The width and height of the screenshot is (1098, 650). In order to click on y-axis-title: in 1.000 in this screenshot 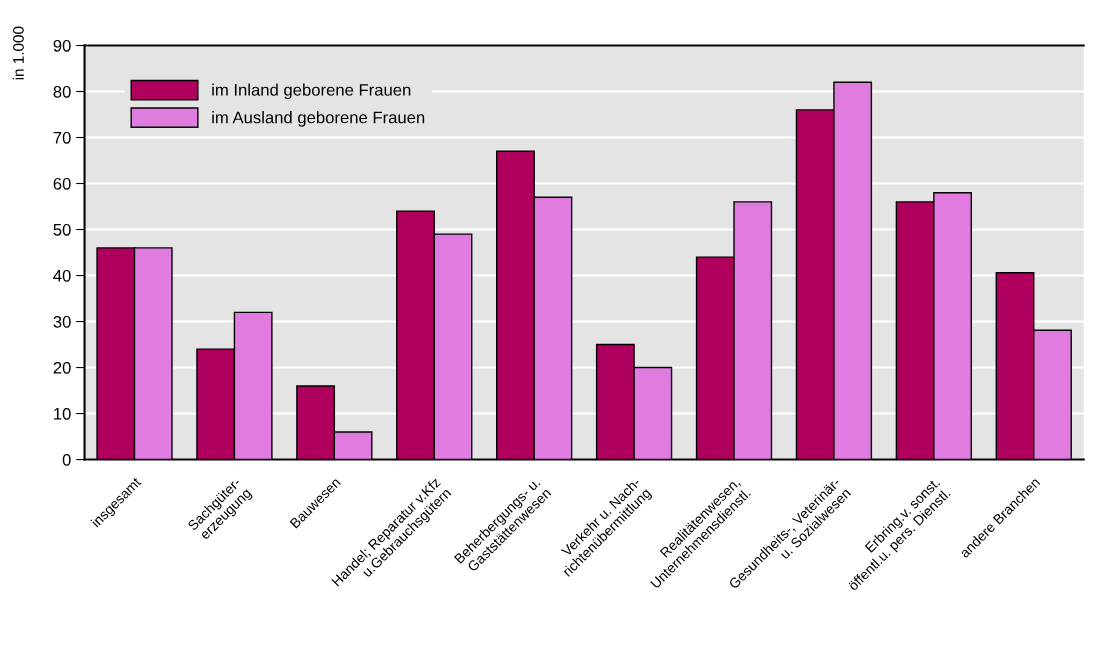, I will do `click(18, 53)`.